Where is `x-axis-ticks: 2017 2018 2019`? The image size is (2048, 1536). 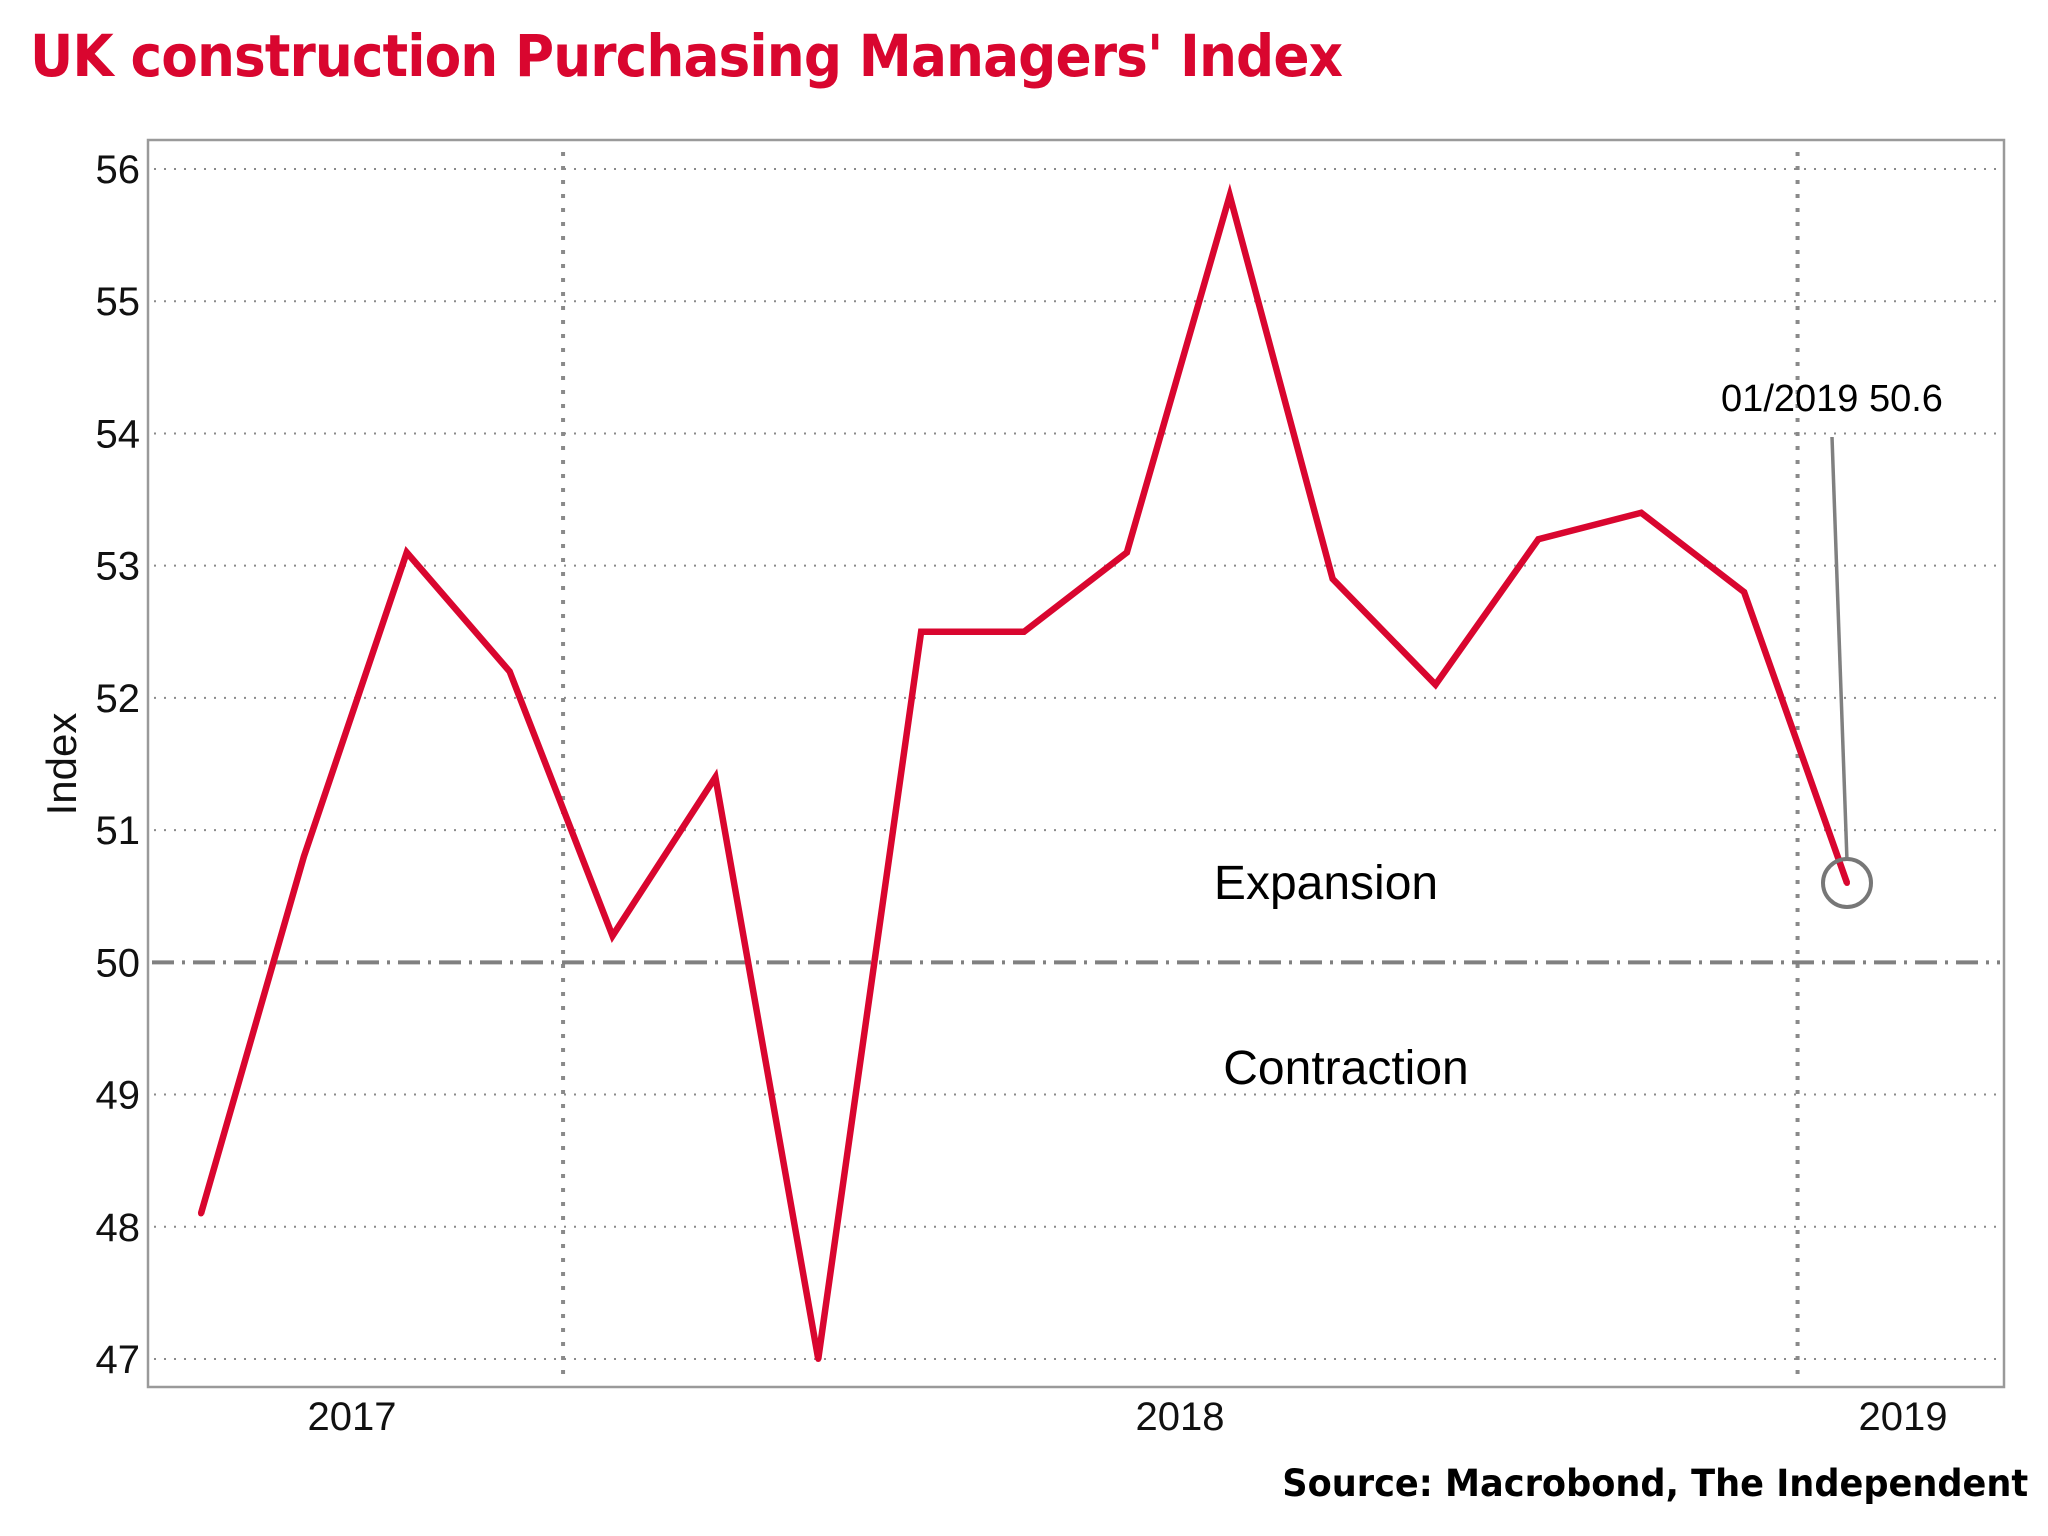 x-axis-ticks: 2017 2018 2019 is located at coordinates (1128, 1417).